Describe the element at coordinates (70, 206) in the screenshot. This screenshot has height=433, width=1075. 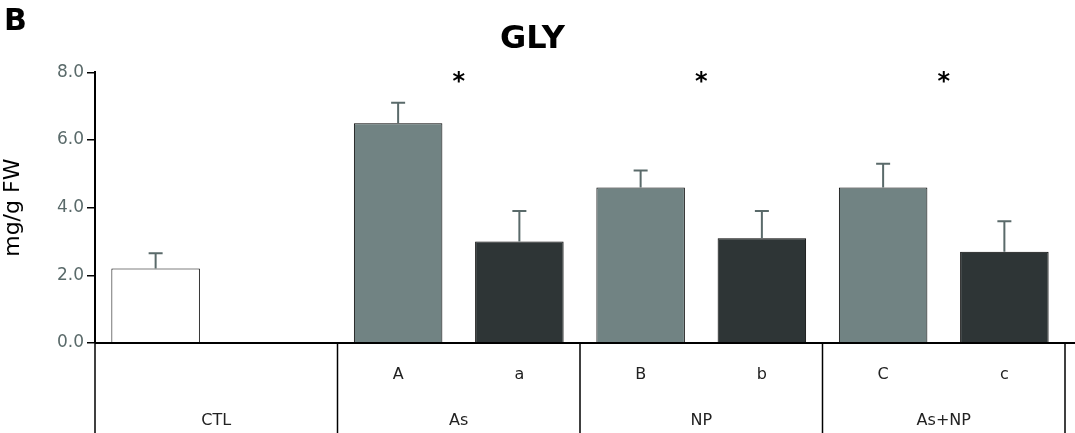
I see `y-tick-label: 4.0` at that location.